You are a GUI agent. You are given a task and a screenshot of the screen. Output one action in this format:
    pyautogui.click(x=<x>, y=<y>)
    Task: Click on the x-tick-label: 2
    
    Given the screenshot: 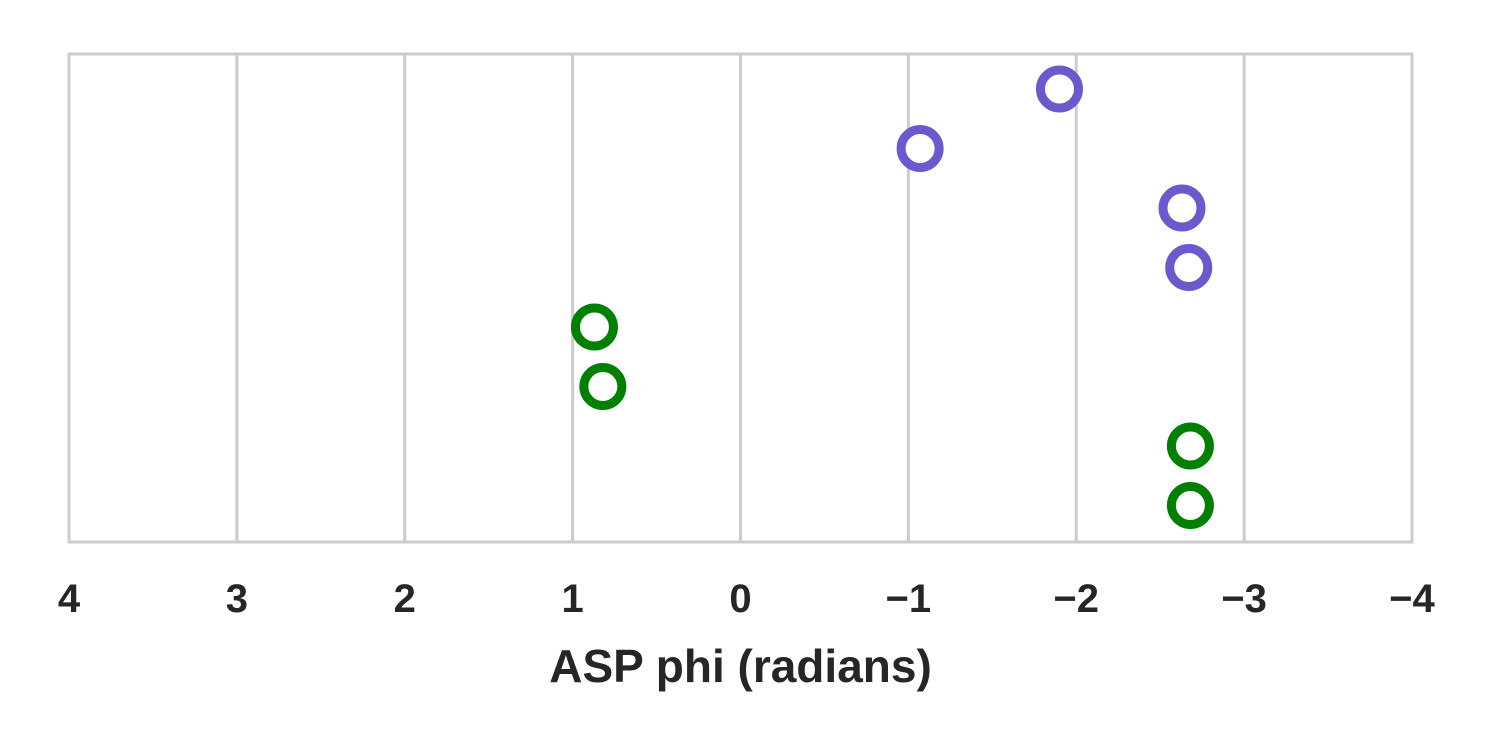 What is the action you would take?
    pyautogui.click(x=405, y=599)
    